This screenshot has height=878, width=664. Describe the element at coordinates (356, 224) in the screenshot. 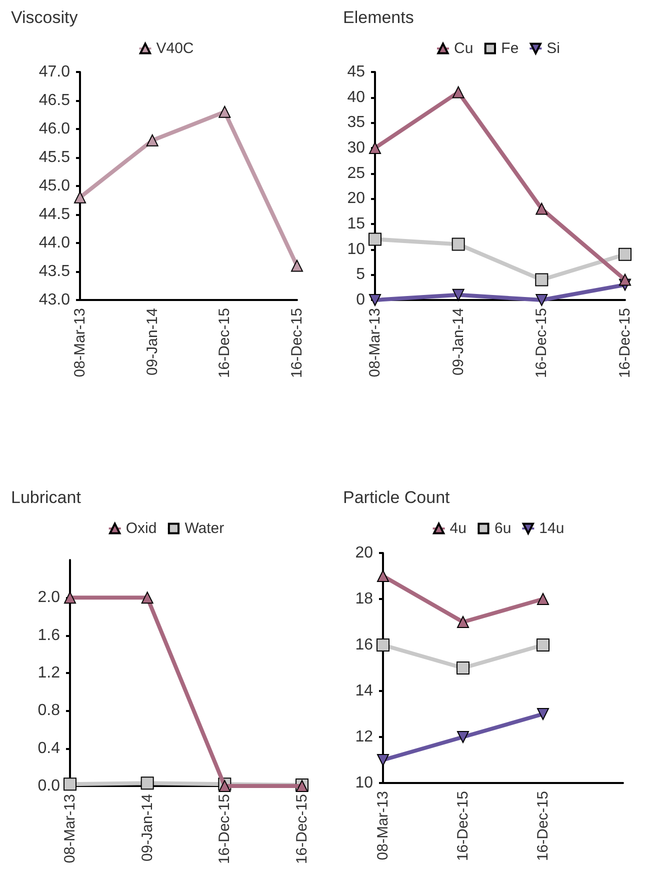

I see `y-tick-label: 15` at that location.